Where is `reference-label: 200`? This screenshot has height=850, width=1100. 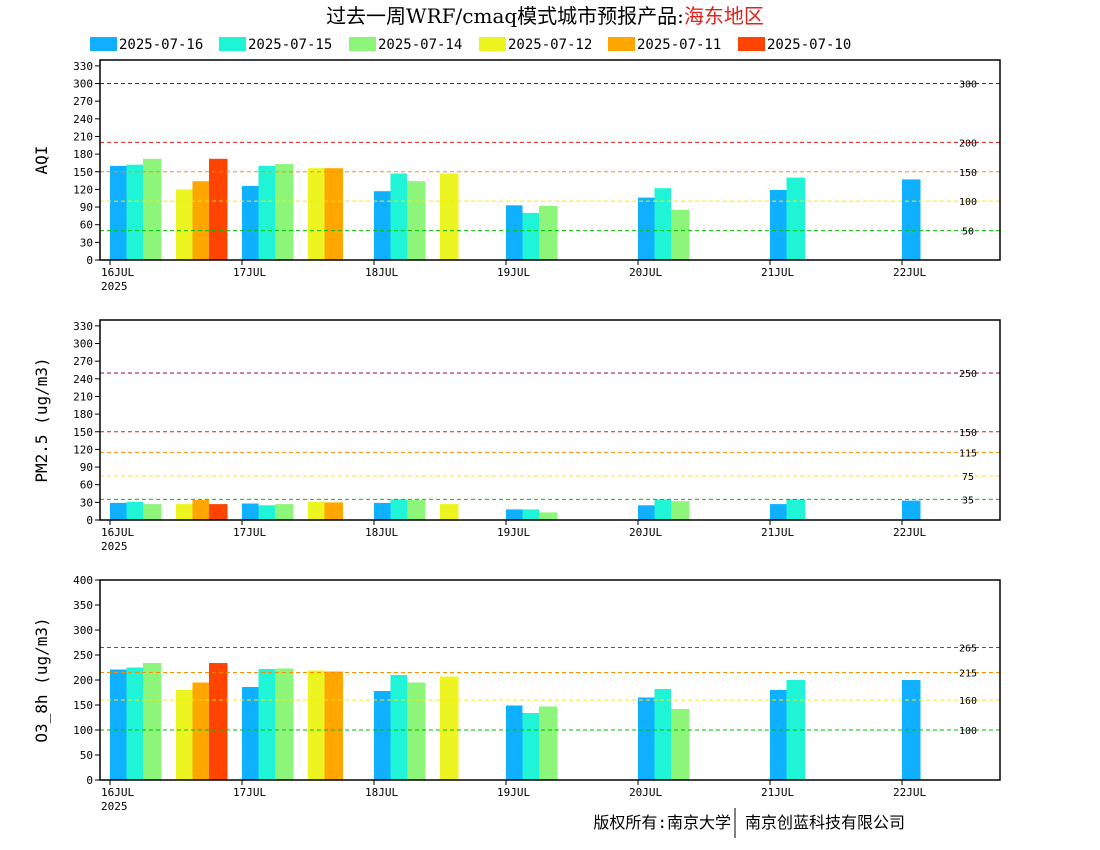
reference-label: 200 is located at coordinates (968, 143).